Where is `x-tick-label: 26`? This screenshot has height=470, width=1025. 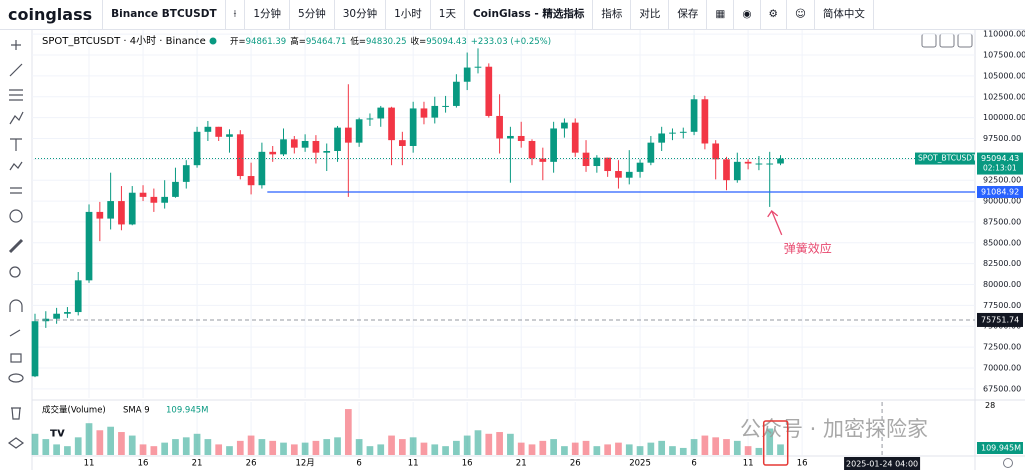
x-tick-label: 26 is located at coordinates (575, 464).